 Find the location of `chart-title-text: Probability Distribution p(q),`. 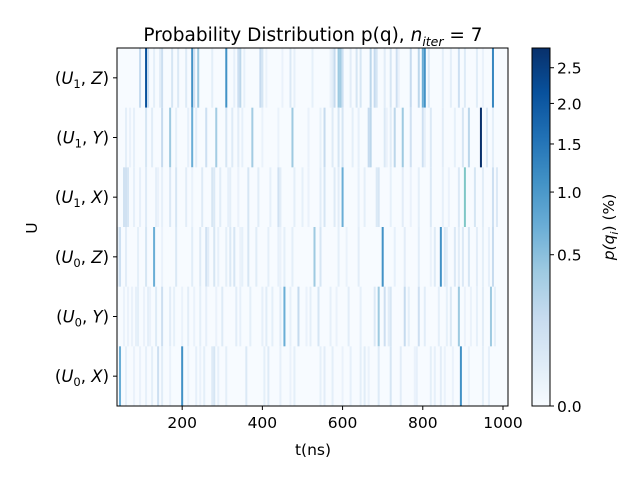

chart-title-text: Probability Distribution p(q), is located at coordinates (276, 35).